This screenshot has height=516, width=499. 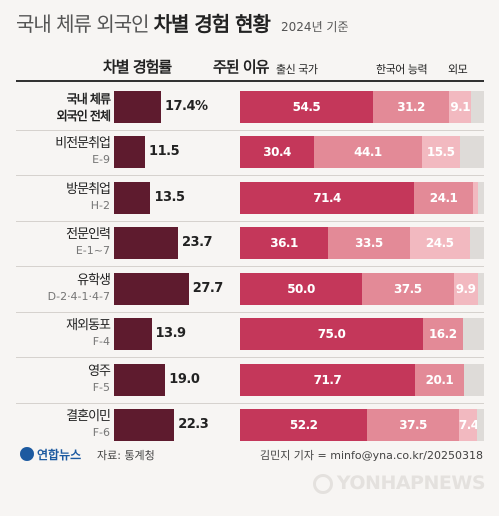 What do you see at coordinates (137, 67) in the screenshot?
I see `header-rate: 차별 경험률` at bounding box center [137, 67].